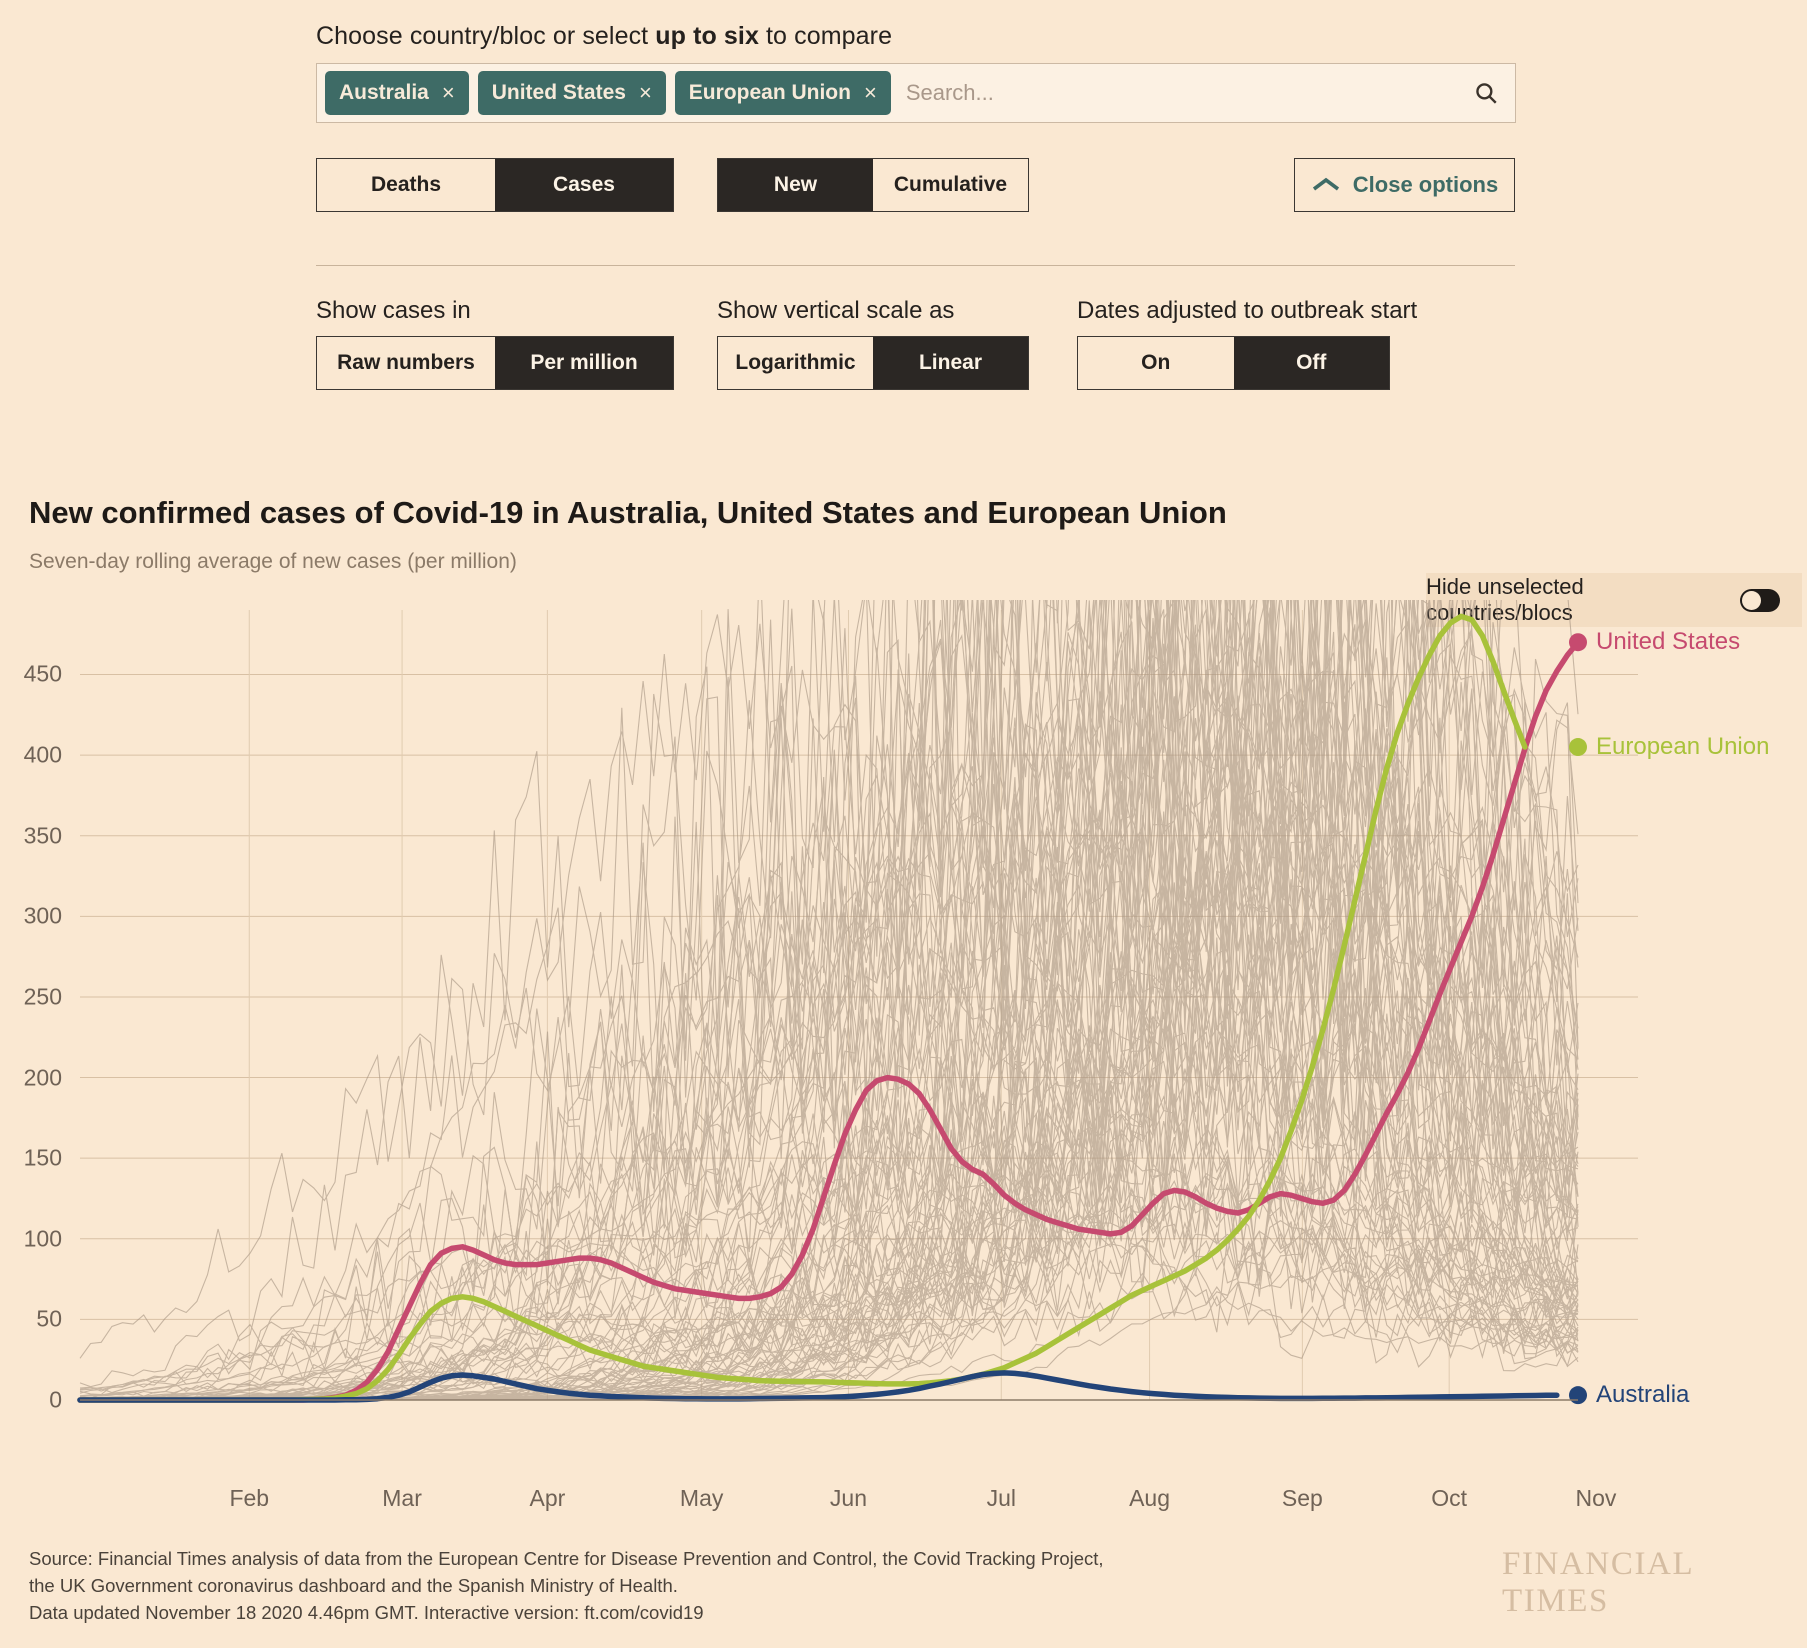 The height and width of the screenshot is (1648, 1807). Describe the element at coordinates (42, 835) in the screenshot. I see `y-axis-tick-350: 350` at that location.